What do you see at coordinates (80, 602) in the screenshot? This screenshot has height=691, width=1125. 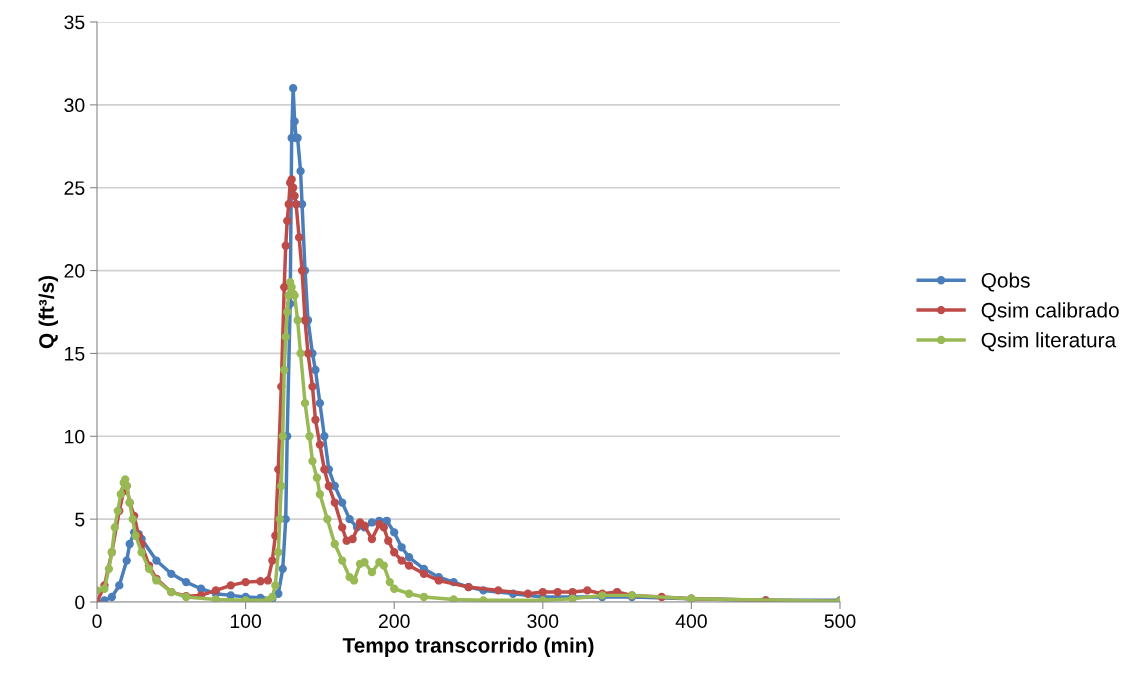 I see `y-tick-label: 0` at bounding box center [80, 602].